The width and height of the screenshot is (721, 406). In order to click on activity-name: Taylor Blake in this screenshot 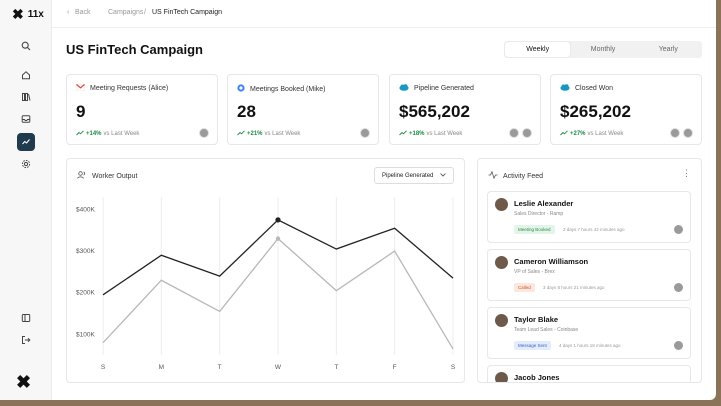, I will do `click(536, 319)`.